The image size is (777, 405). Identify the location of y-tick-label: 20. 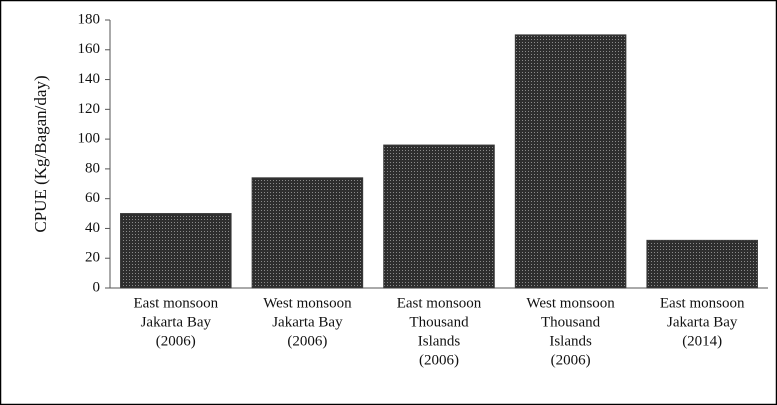
(92, 258).